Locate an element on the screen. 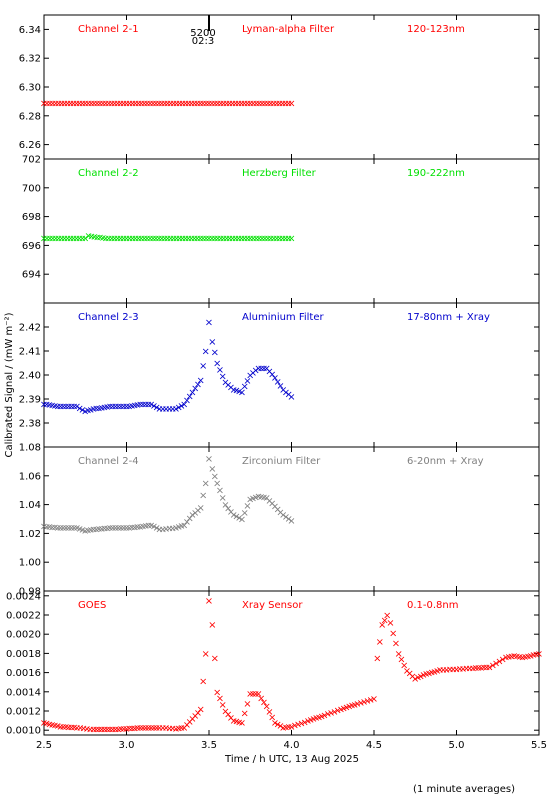 This screenshot has width=550, height=805. x-axis: 2.5 3.0 3.5 4.0 4.5 5.0 5.5 is located at coordinates (291, 745).